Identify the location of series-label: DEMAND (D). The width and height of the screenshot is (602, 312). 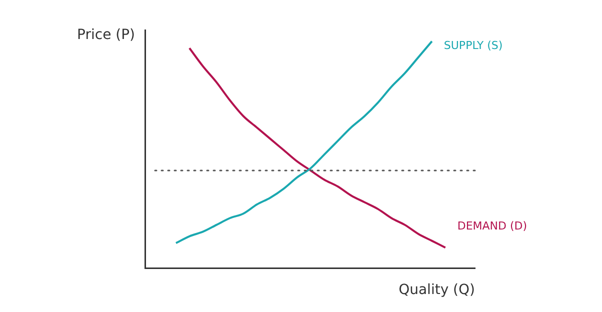
(492, 225).